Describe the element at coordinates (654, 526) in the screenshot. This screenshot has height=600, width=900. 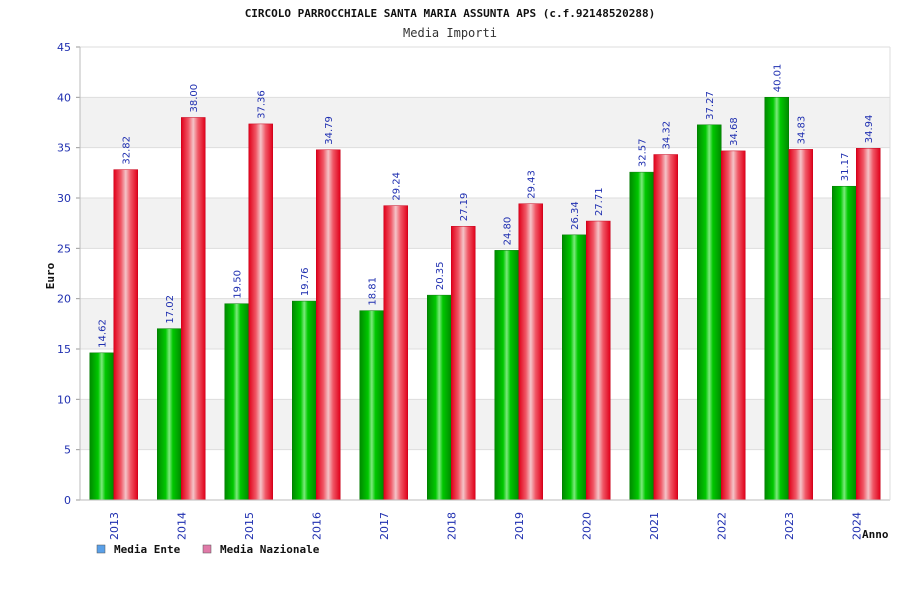
I see `x-tick-label: 2021` at that location.